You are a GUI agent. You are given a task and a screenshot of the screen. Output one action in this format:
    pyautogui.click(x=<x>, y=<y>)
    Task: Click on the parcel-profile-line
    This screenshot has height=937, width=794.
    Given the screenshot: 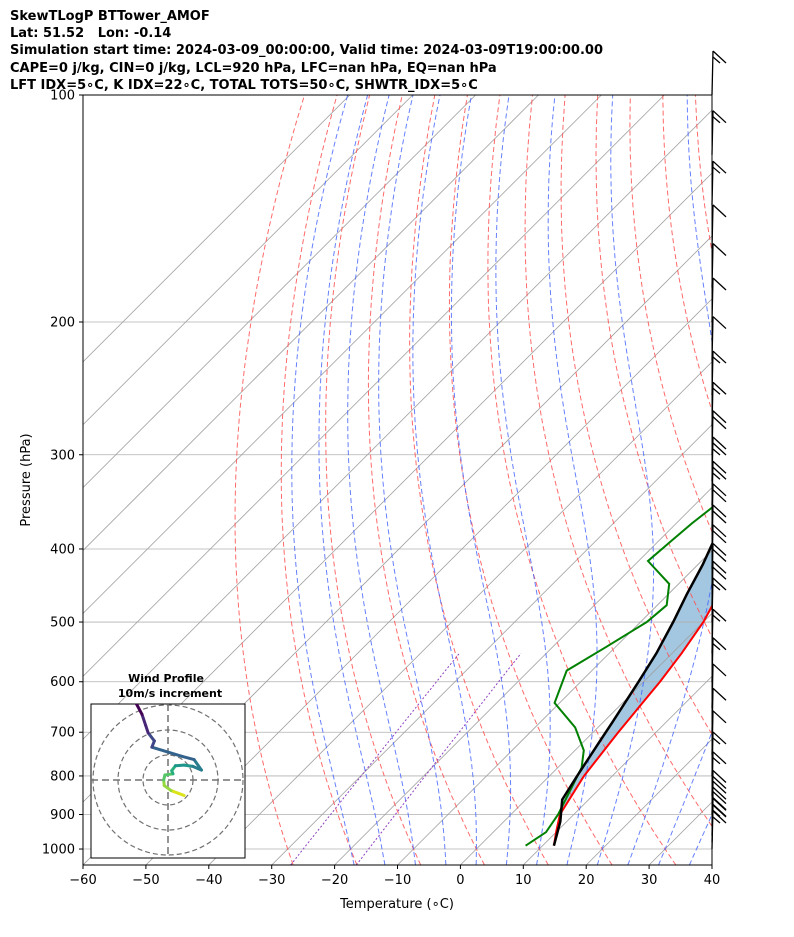 What is the action you would take?
    pyautogui.click(x=632, y=694)
    